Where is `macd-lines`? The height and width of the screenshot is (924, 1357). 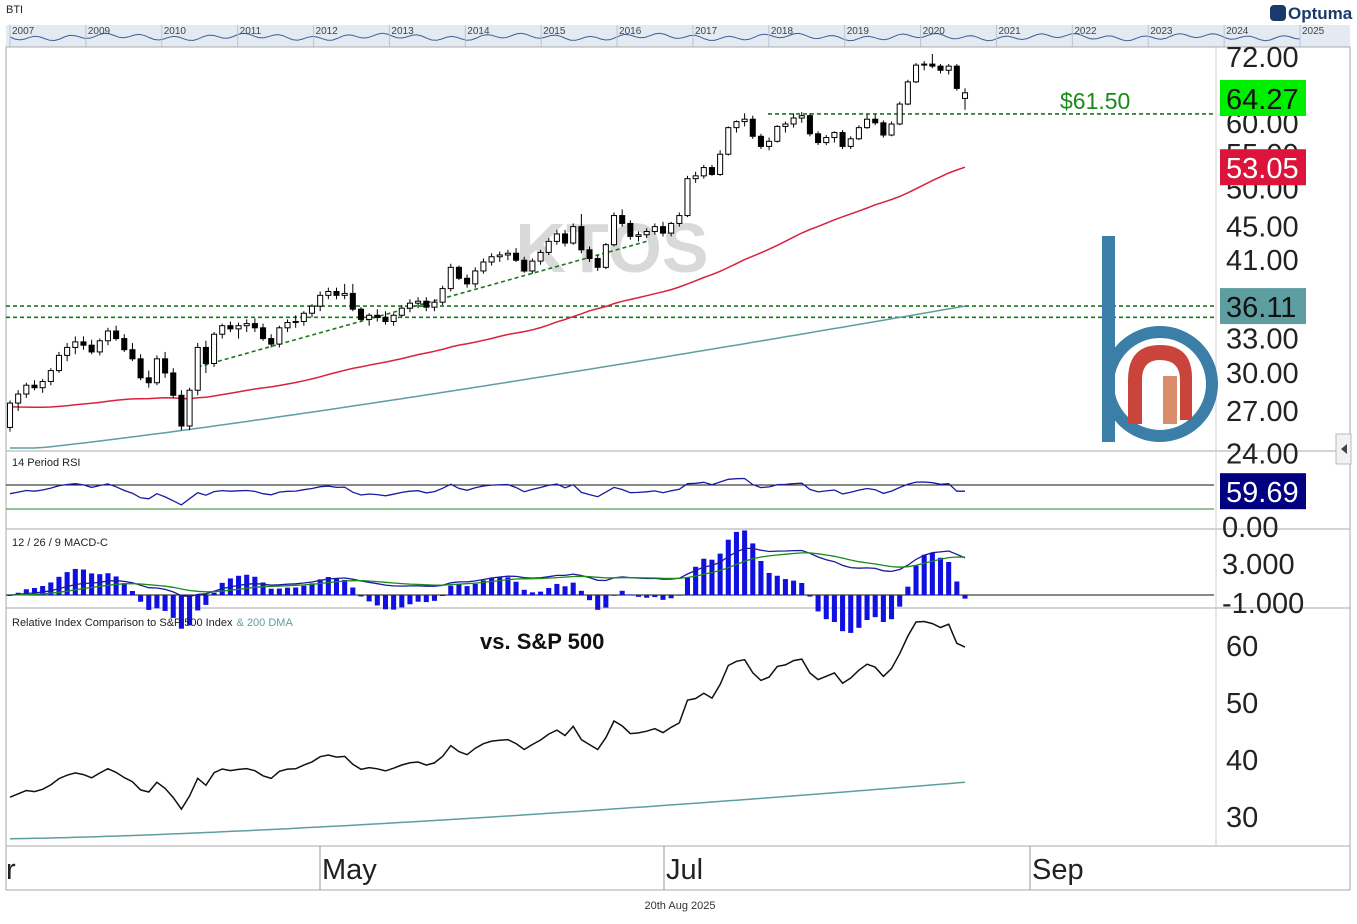
macd-lines is located at coordinates (487, 572).